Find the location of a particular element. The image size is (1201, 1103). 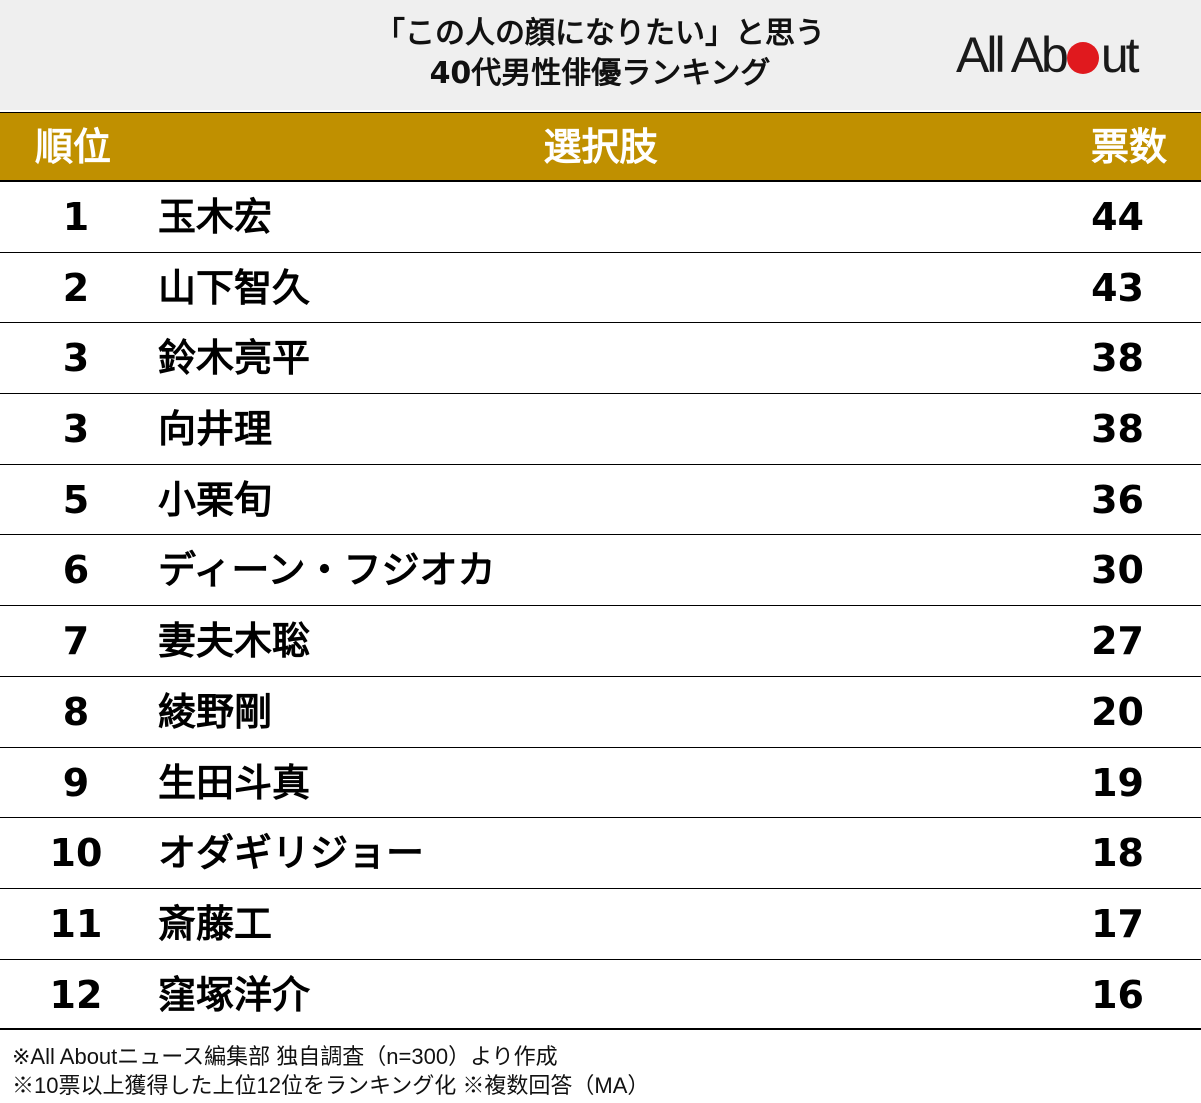

column-header-votes: 票数 is located at coordinates (1128, 147).